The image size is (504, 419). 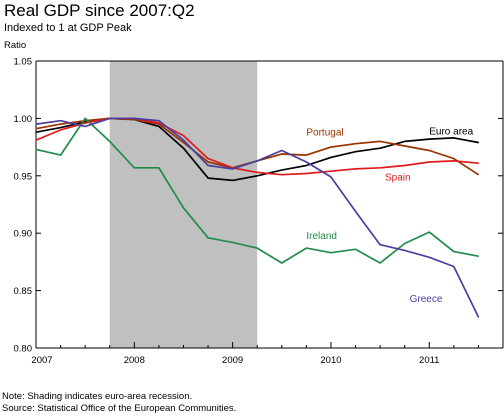 I want to click on y-tick-label: 1.05, so click(x=23, y=62).